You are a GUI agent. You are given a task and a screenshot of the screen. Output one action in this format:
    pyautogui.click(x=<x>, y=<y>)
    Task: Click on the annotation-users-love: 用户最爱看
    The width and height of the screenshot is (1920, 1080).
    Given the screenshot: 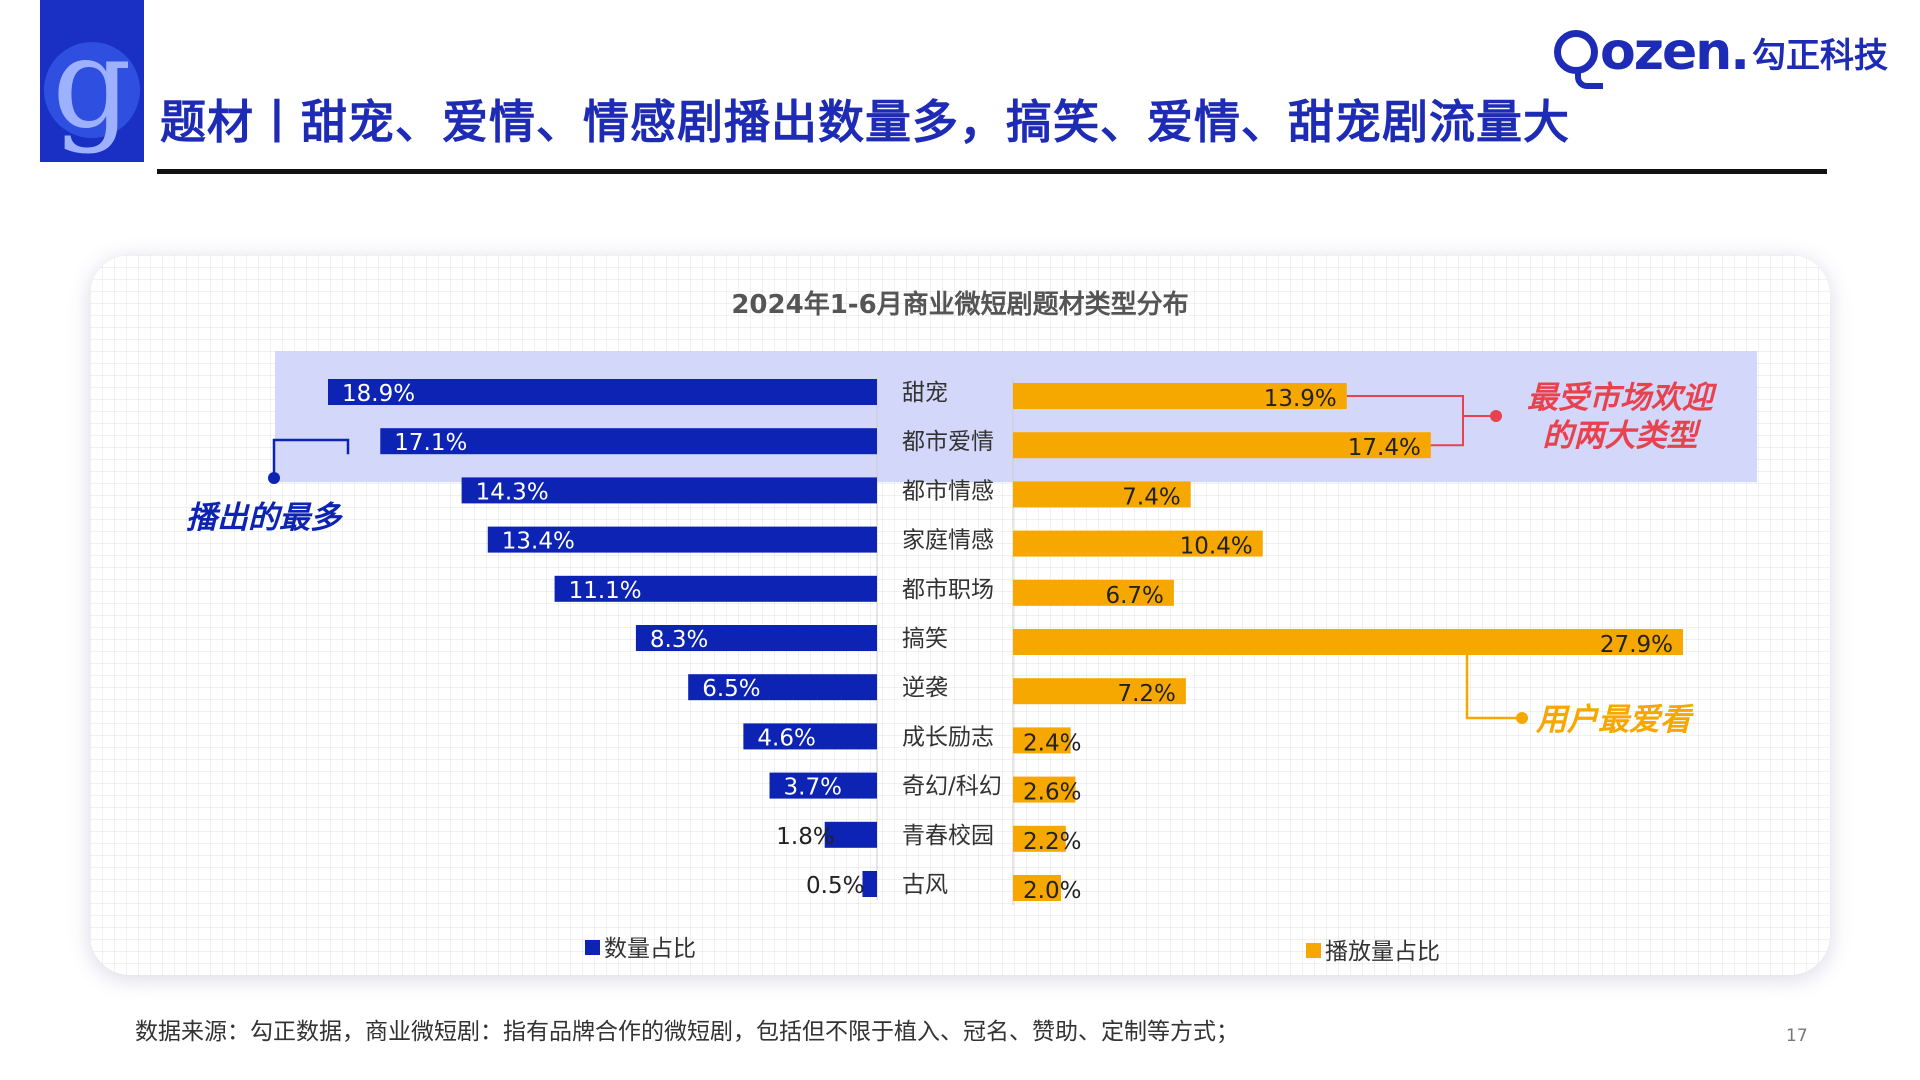 What is the action you would take?
    pyautogui.click(x=1614, y=720)
    